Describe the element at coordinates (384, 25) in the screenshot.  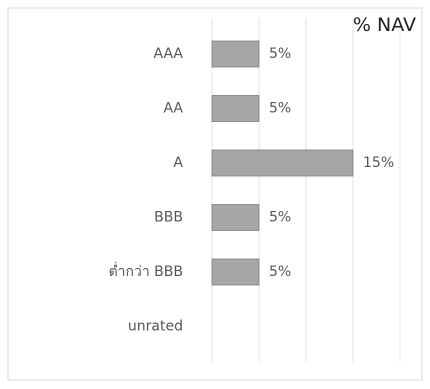
I see `unit-label: % NAV` at that location.